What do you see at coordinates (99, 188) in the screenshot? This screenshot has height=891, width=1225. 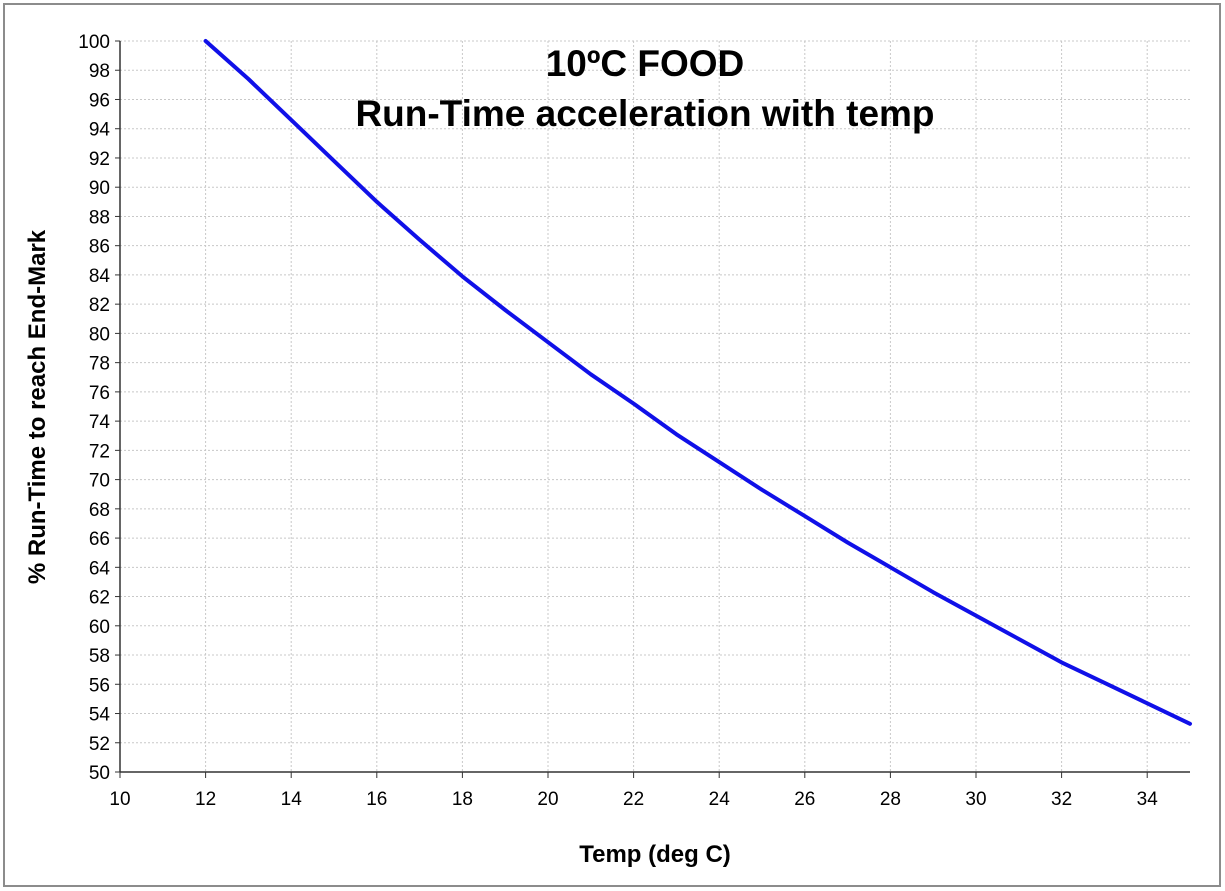 I see `y-tick-label: 90` at bounding box center [99, 188].